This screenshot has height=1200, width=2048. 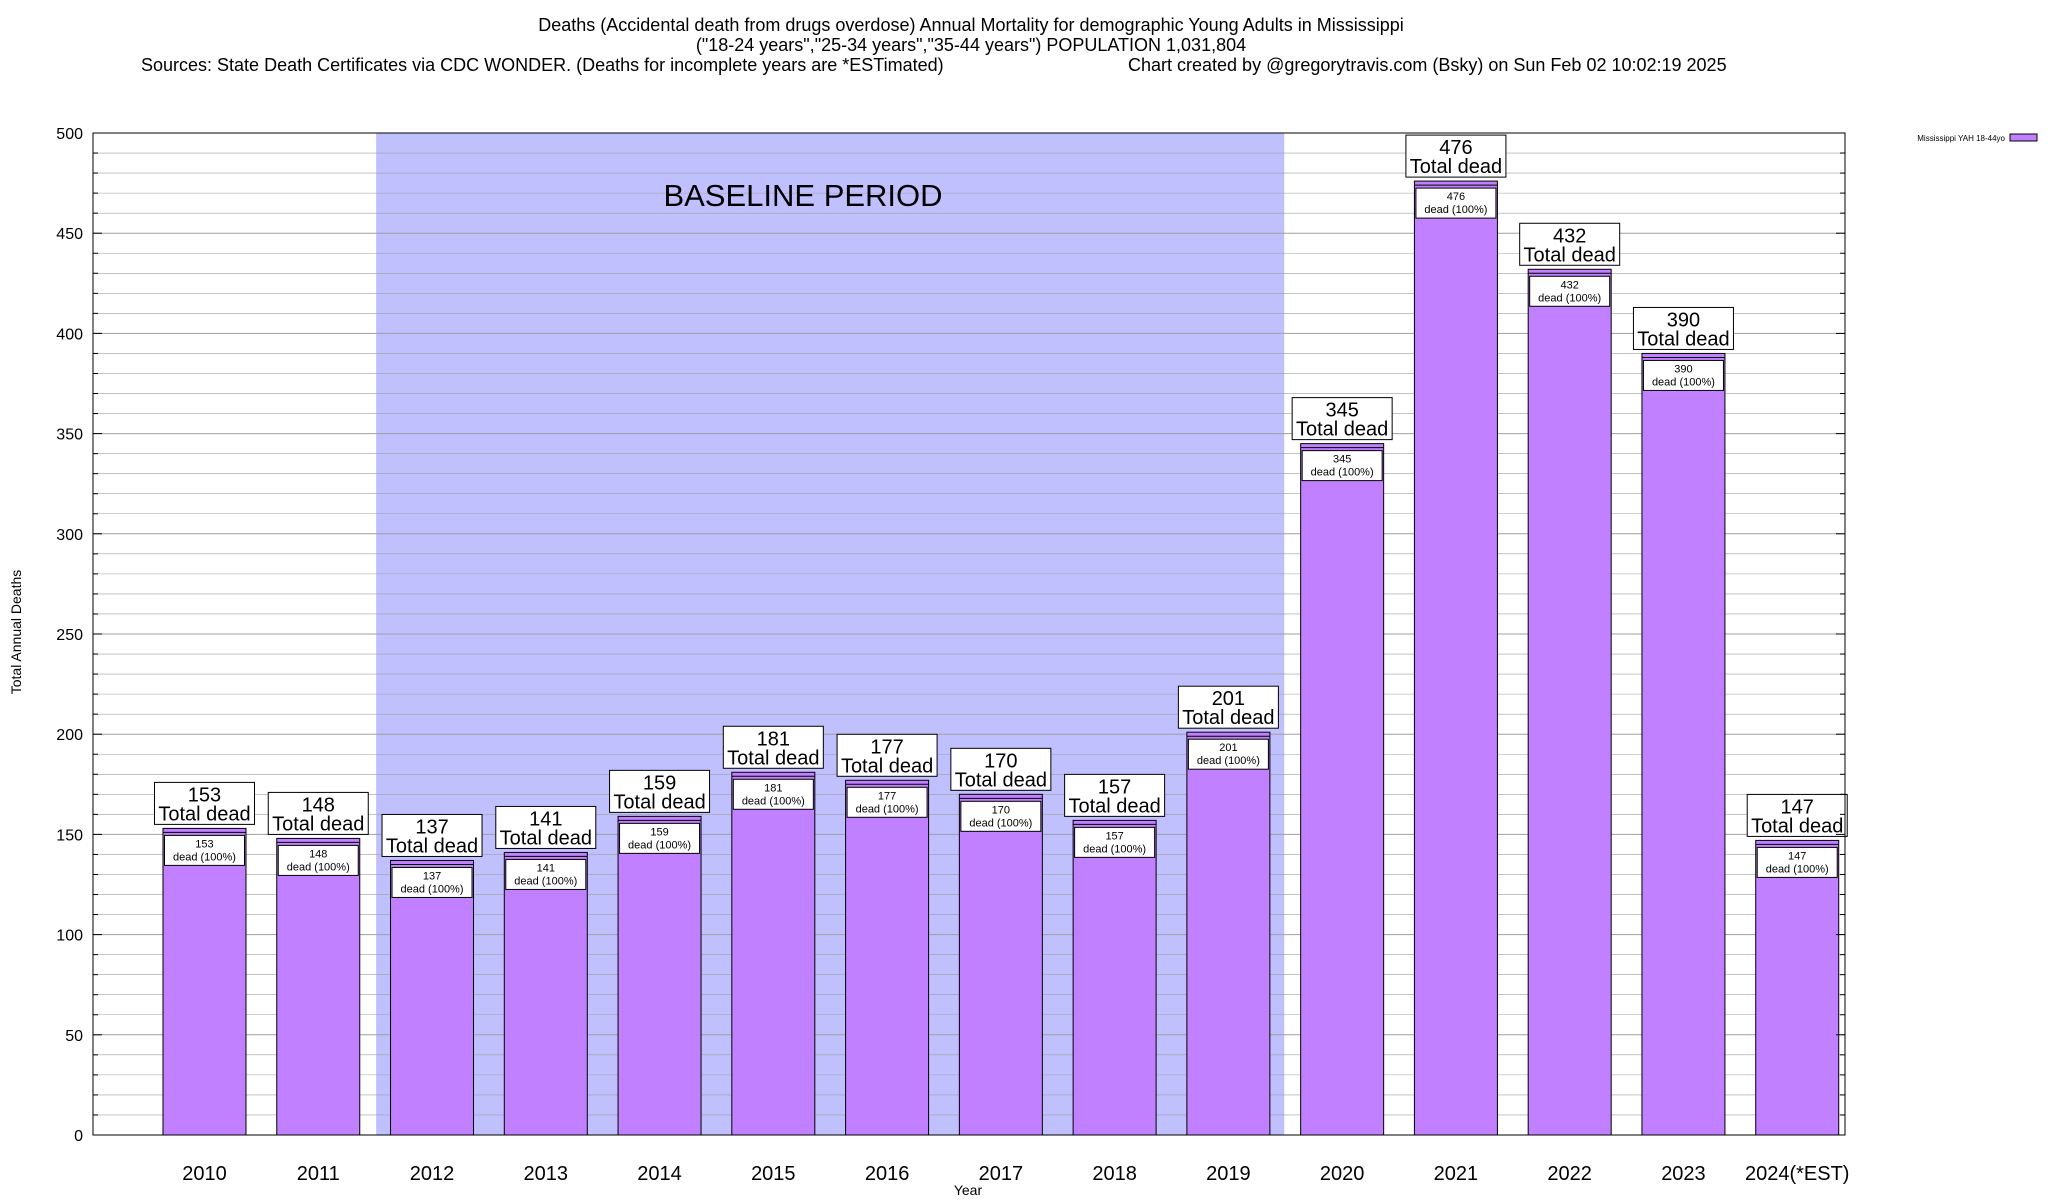 What do you see at coordinates (1569, 702) in the screenshot?
I see `bar-2022` at bounding box center [1569, 702].